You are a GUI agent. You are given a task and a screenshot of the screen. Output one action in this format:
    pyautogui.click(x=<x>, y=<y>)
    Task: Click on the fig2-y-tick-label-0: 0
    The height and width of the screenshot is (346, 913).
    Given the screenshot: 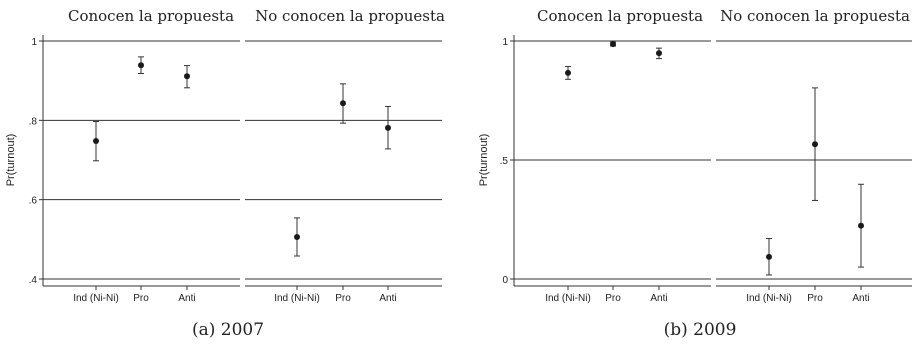 What is the action you would take?
    pyautogui.click(x=505, y=280)
    